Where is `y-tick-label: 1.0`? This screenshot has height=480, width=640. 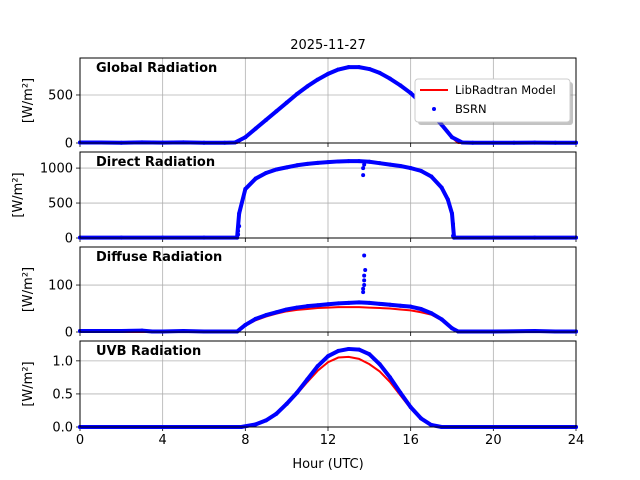
y-tick-label: 1.0 is located at coordinates (62, 361).